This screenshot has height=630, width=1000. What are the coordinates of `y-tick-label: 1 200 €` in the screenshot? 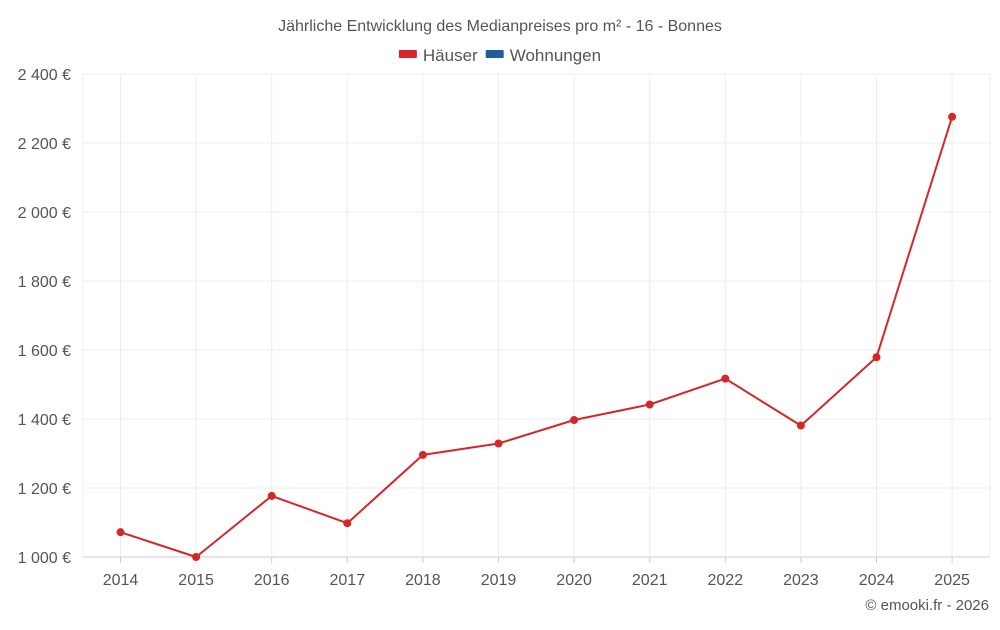 It's located at (44, 489).